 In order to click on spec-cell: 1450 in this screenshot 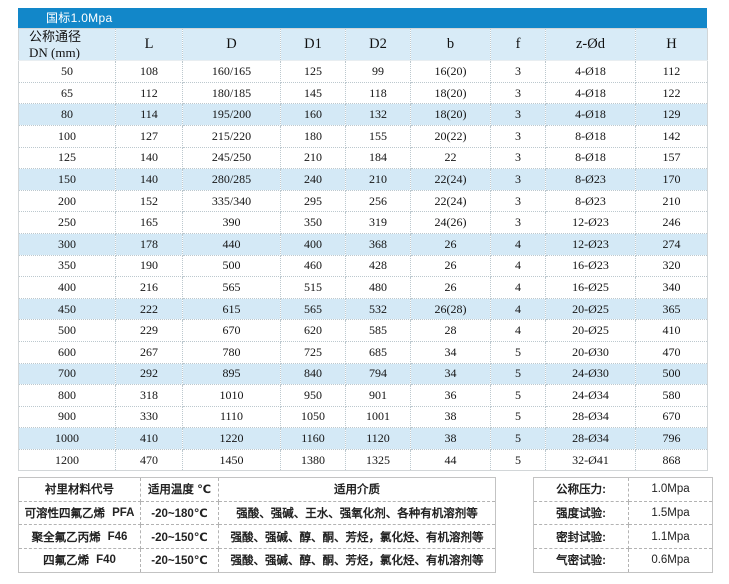, I will do `click(231, 460)`.